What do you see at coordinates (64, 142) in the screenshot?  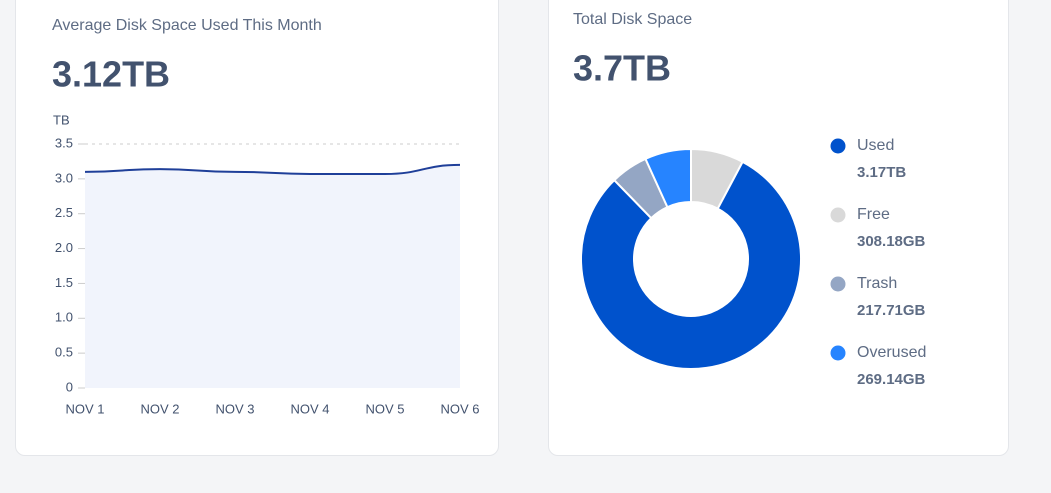 I see `y-tick-label: 3.5` at bounding box center [64, 142].